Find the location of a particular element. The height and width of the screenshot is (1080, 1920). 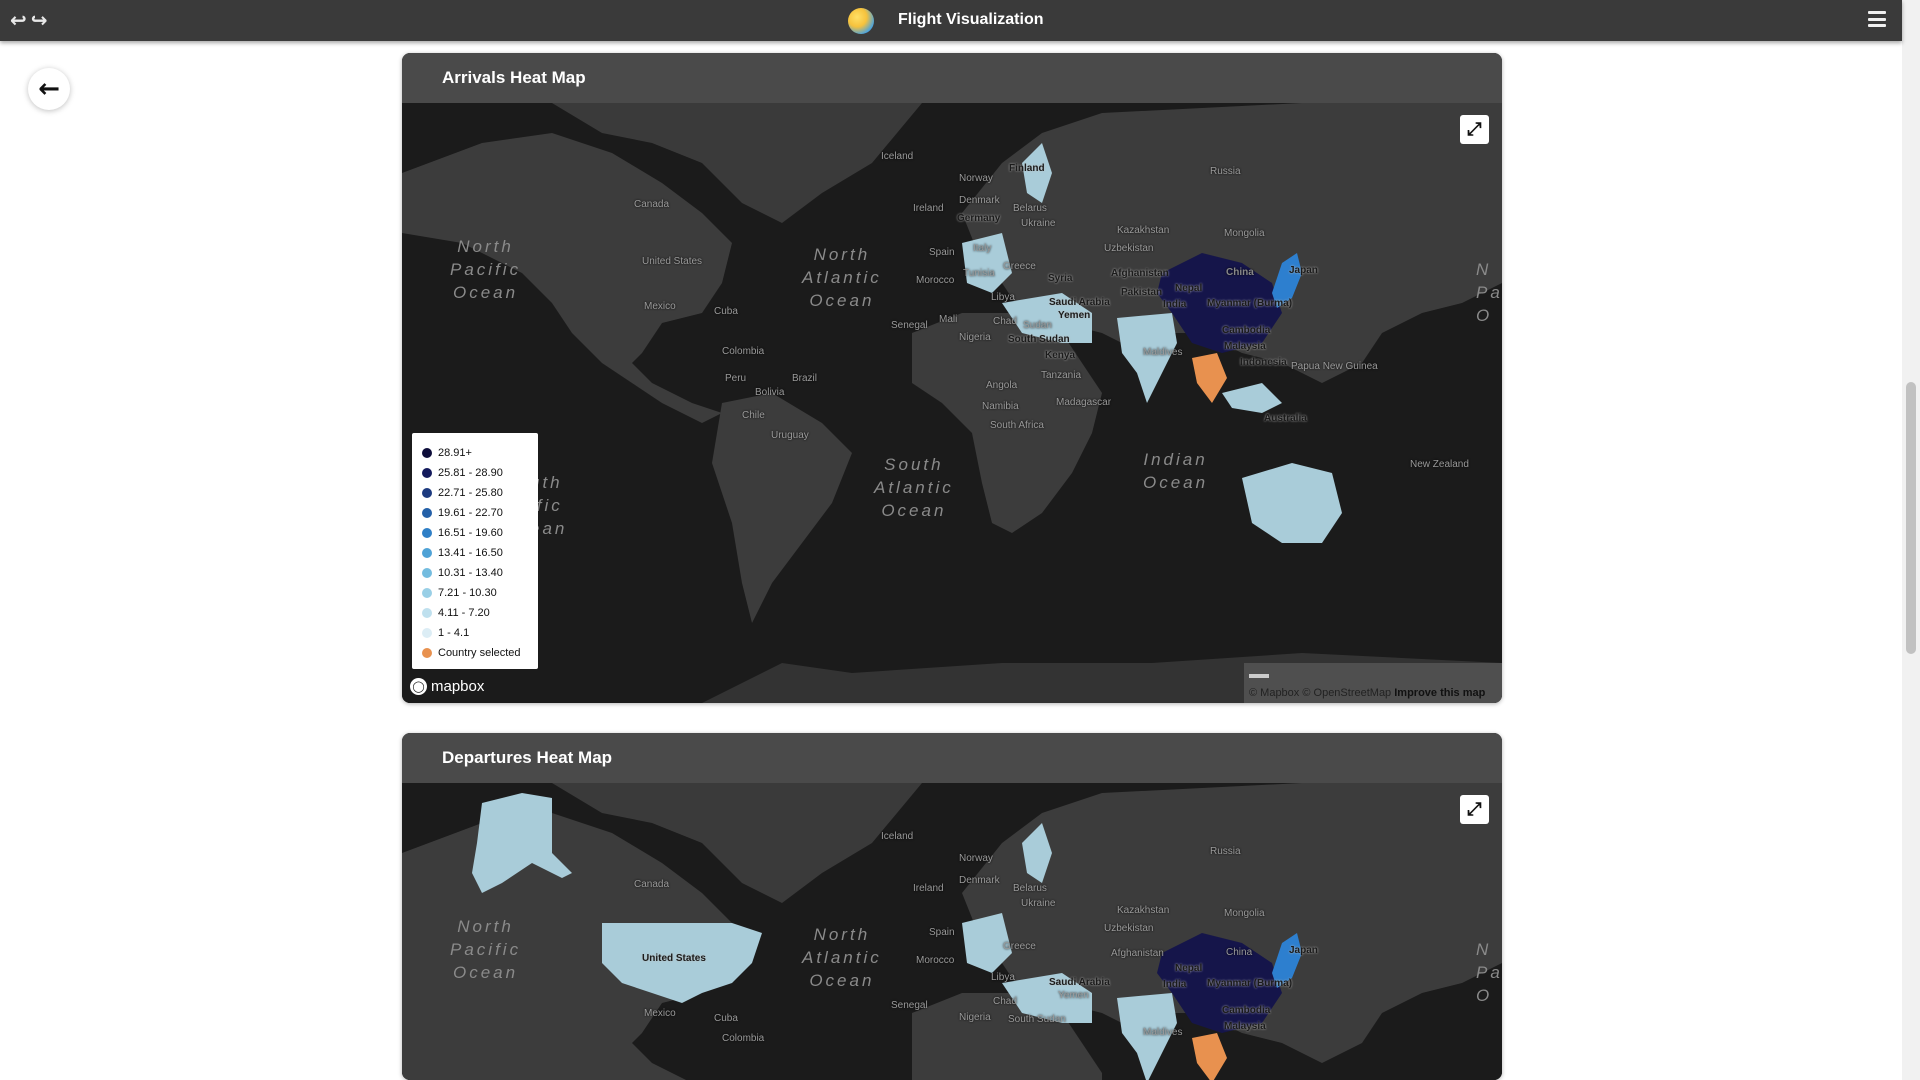

mapbox-logo: ◯ mapbox is located at coordinates (447, 686).